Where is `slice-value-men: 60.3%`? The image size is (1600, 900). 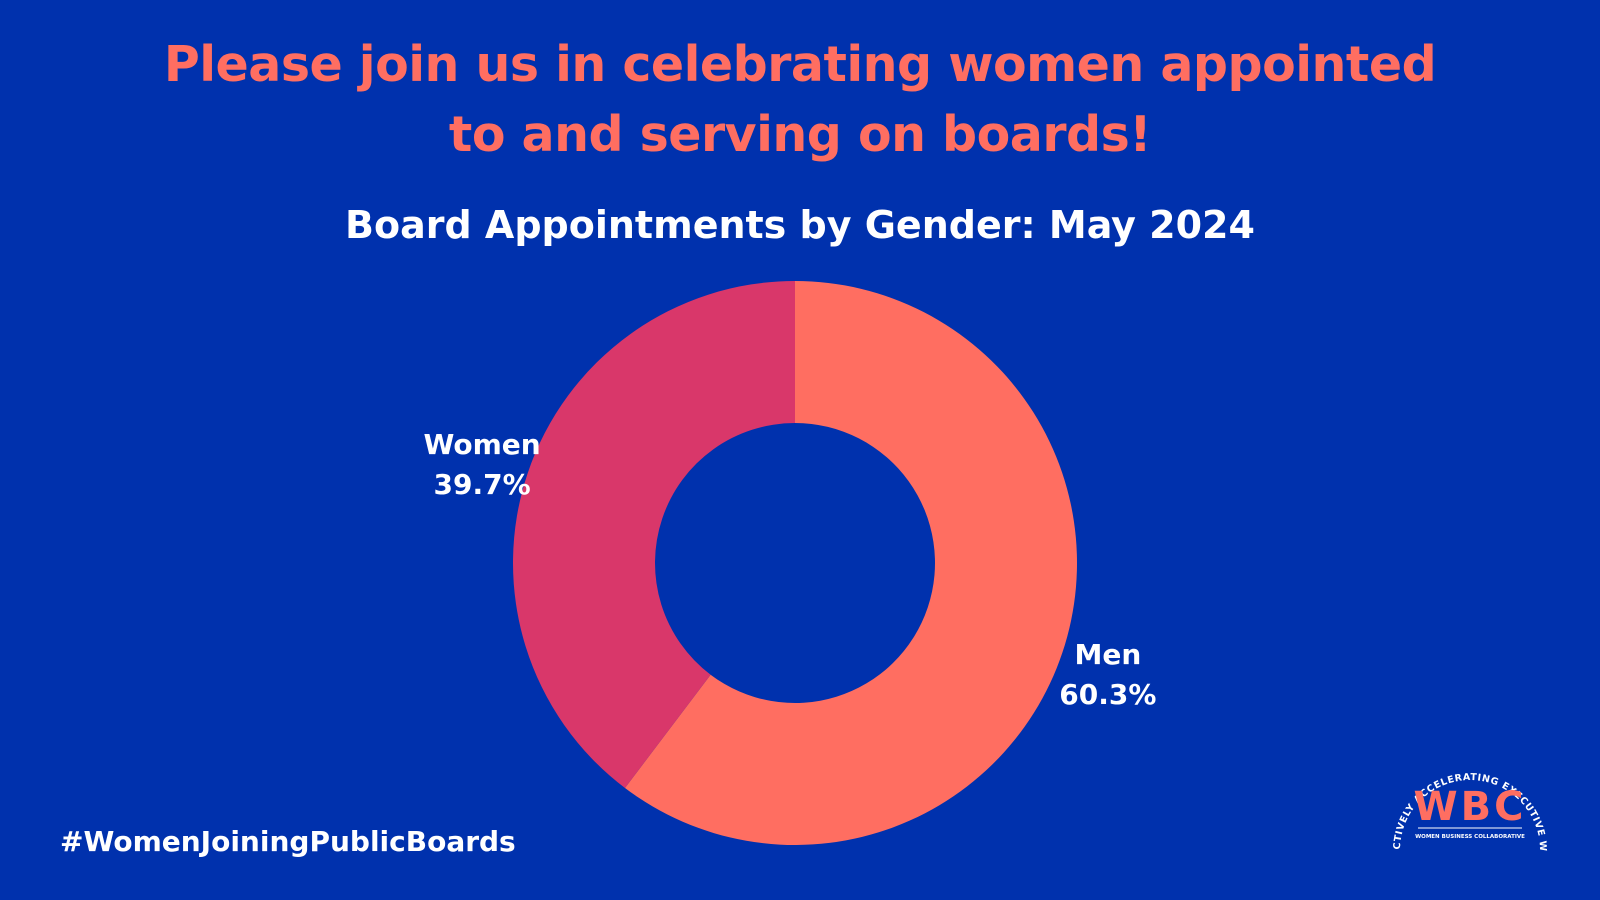 slice-value-men: 60.3% is located at coordinates (1107, 694).